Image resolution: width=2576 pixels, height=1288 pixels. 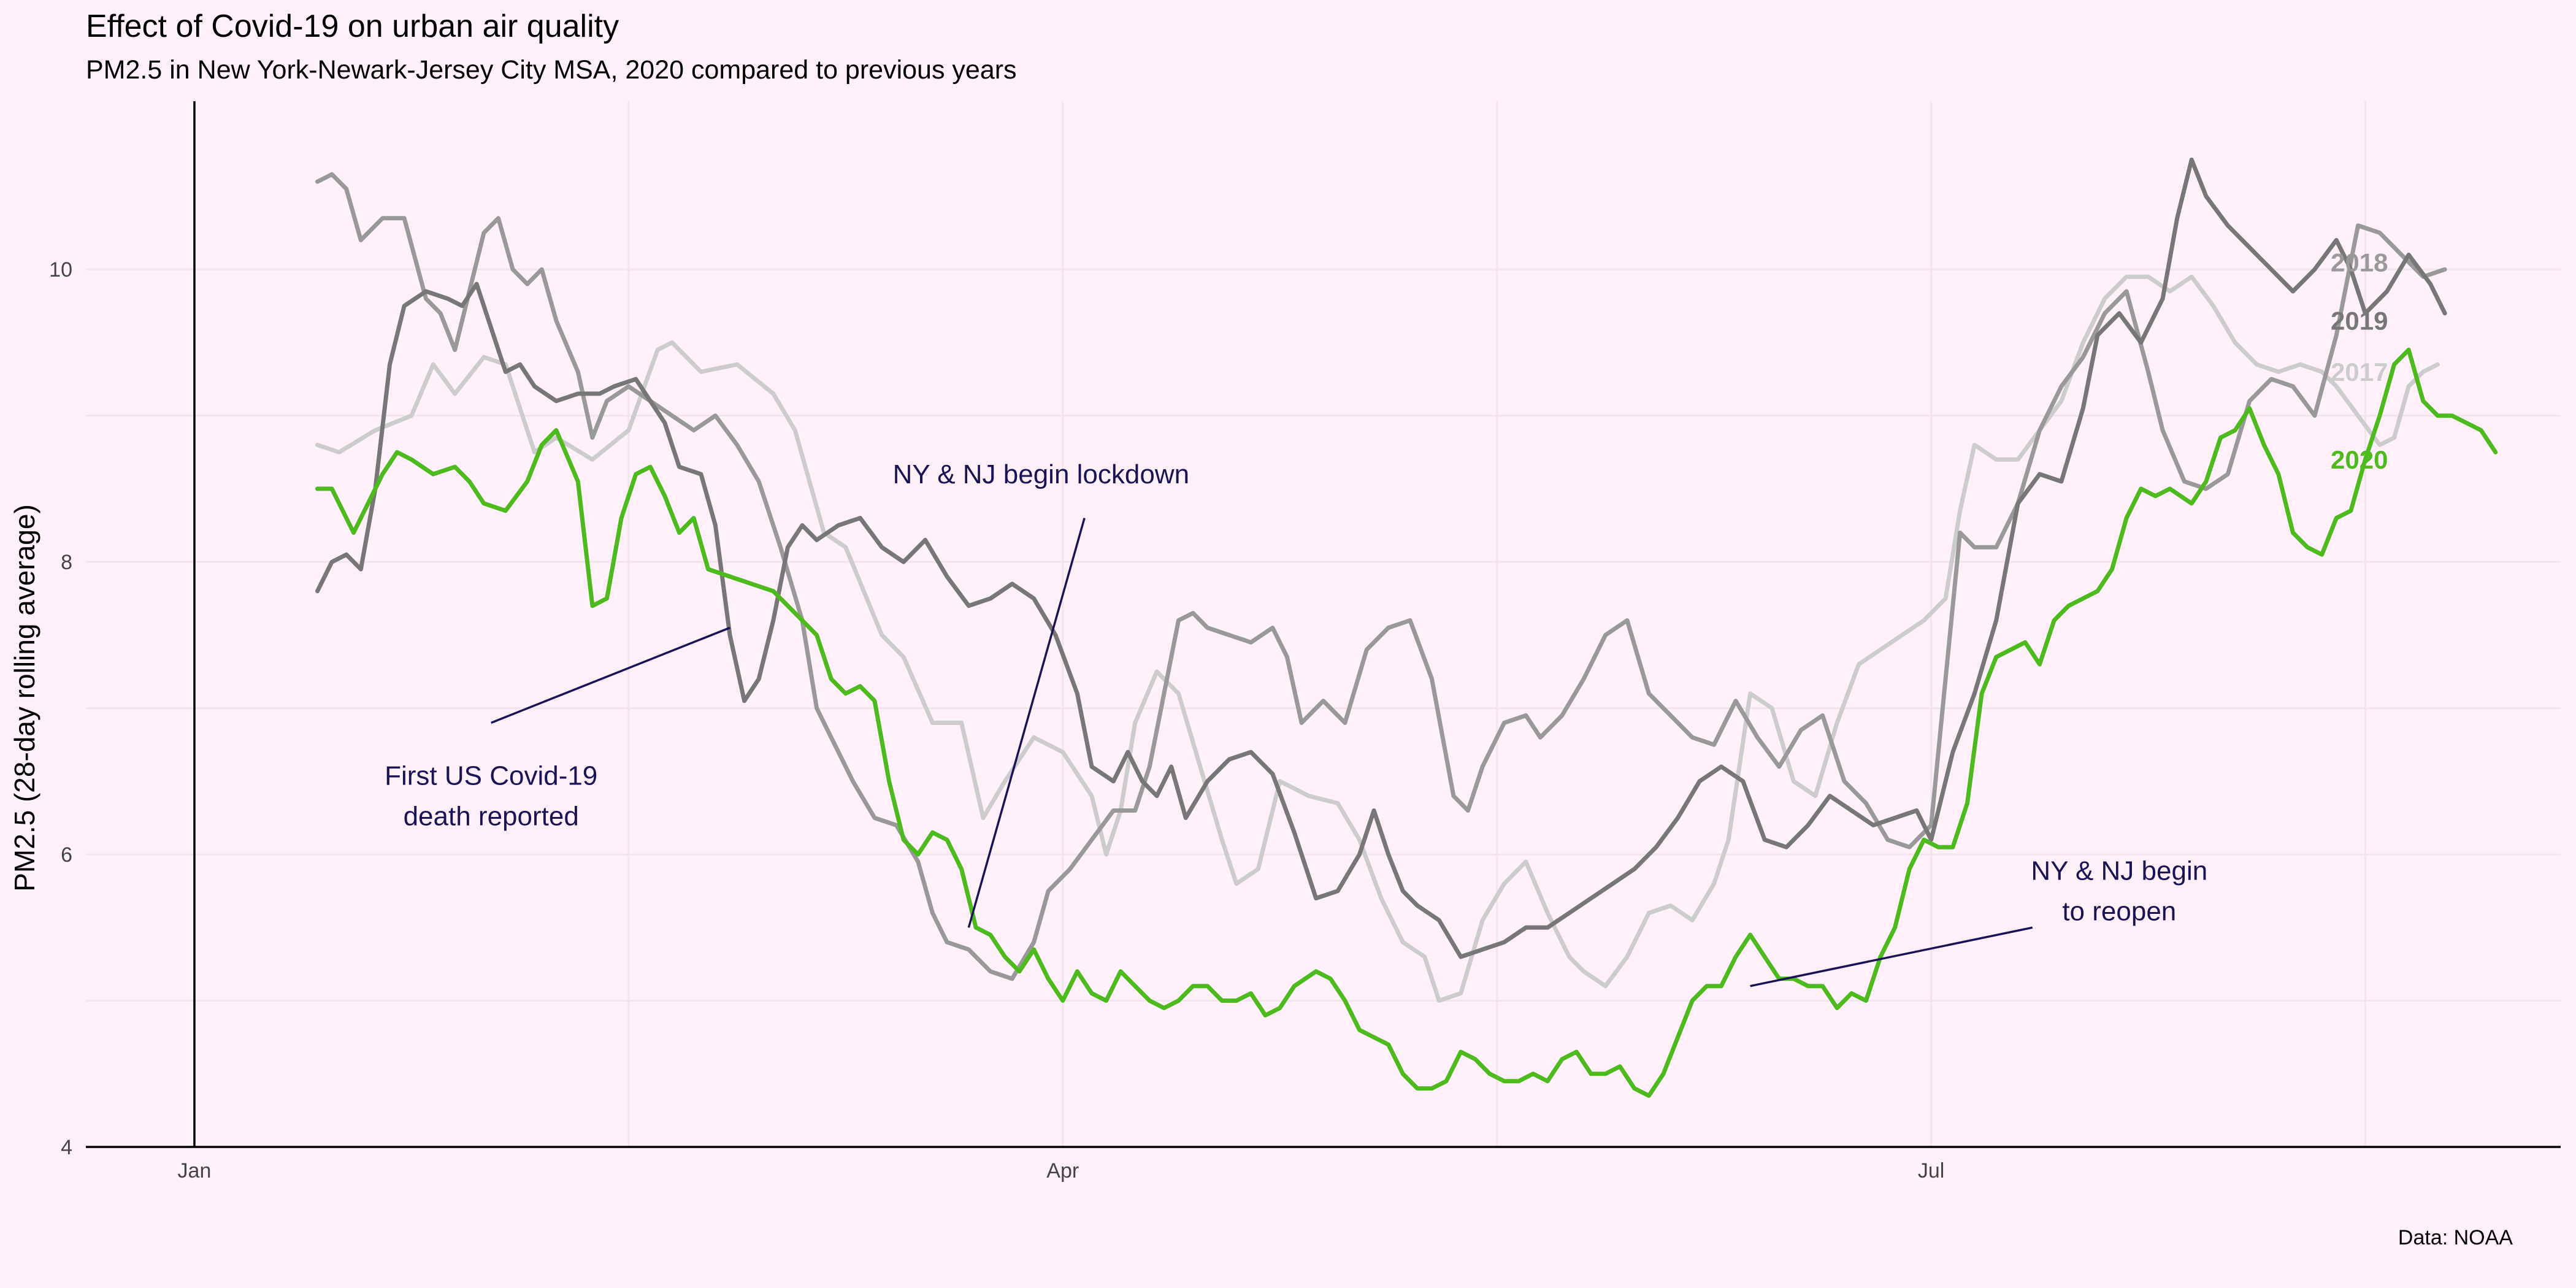 What do you see at coordinates (195, 1171) in the screenshot?
I see `x-tick-label-jan: Jan` at bounding box center [195, 1171].